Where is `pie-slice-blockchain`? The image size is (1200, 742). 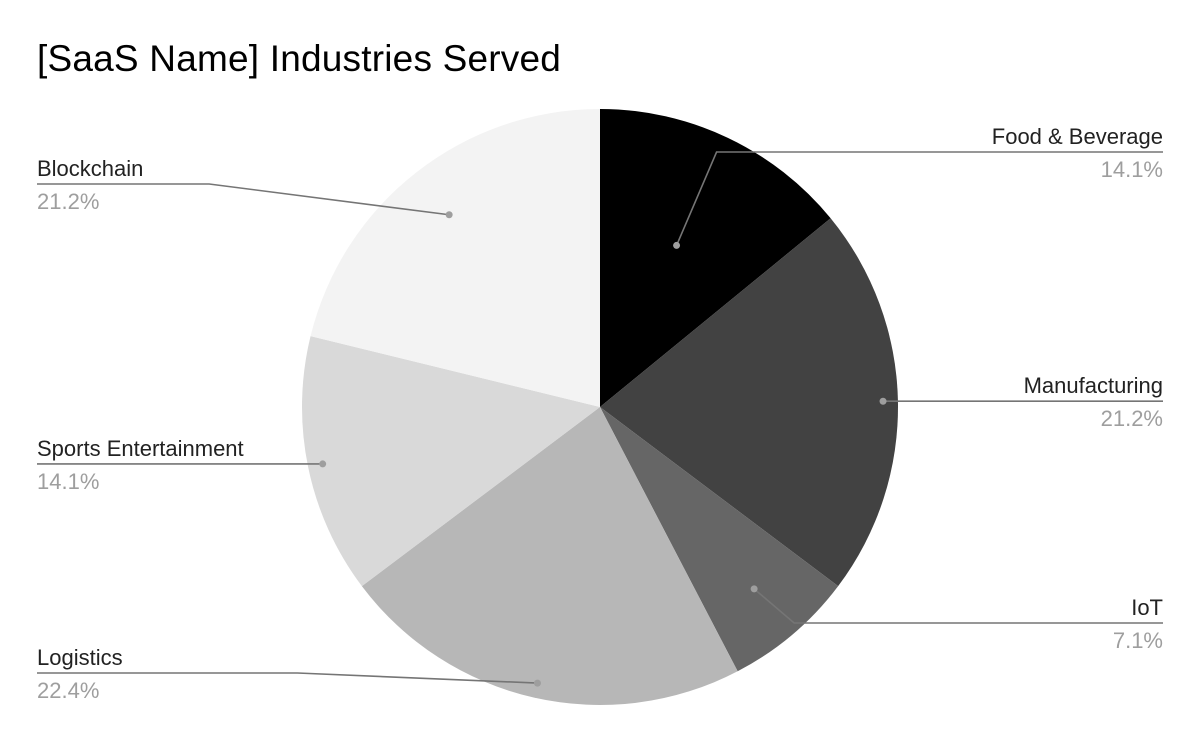 pie-slice-blockchain is located at coordinates (455, 257).